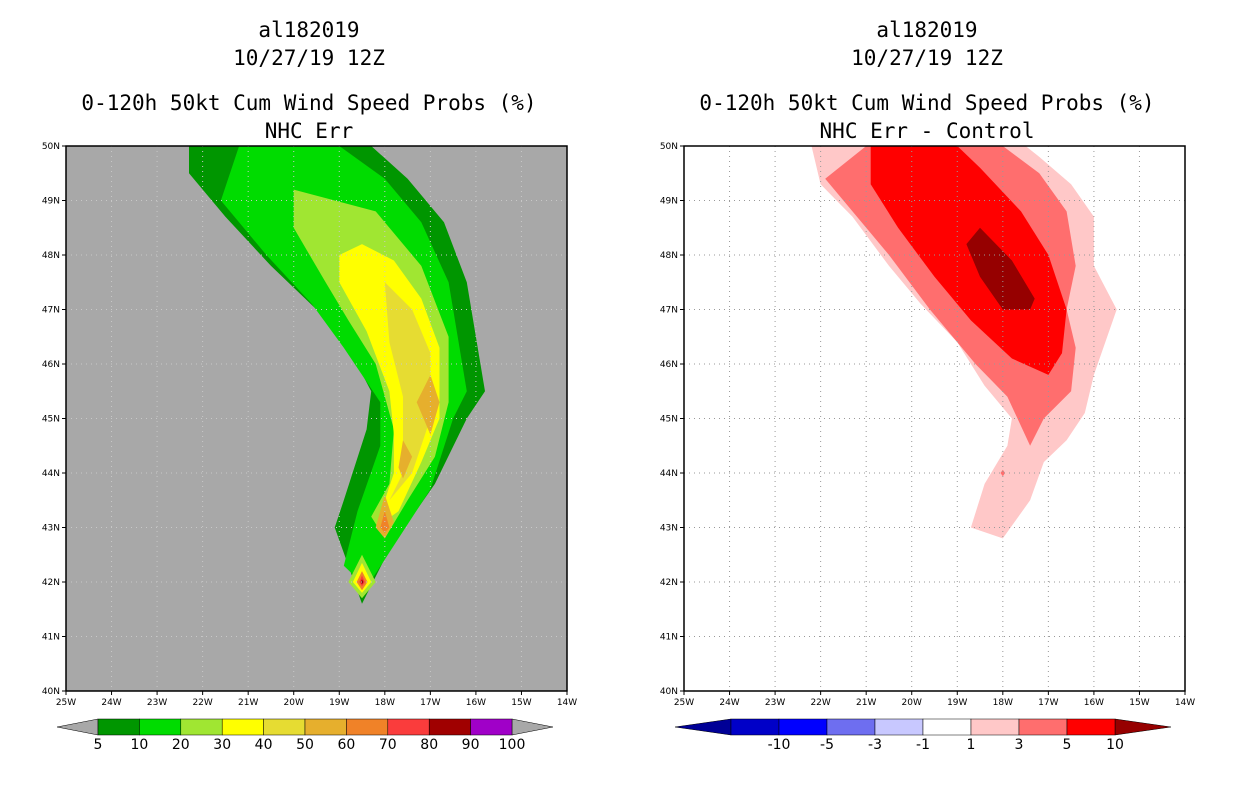 This screenshot has width=1236, height=800. What do you see at coordinates (305, 745) in the screenshot?
I see `colorbar-label: 50` at bounding box center [305, 745].